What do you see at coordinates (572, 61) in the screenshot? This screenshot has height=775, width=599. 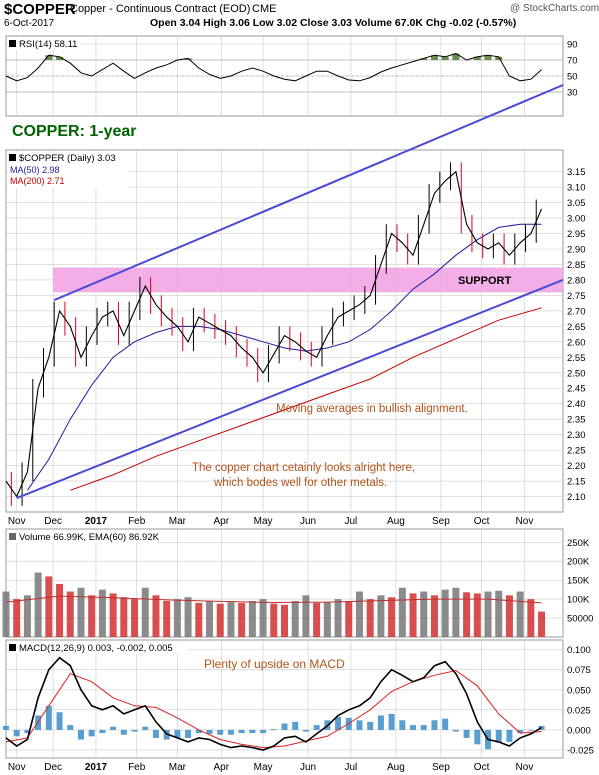 I see `rsi-axis-tick-label: 70` at bounding box center [572, 61].